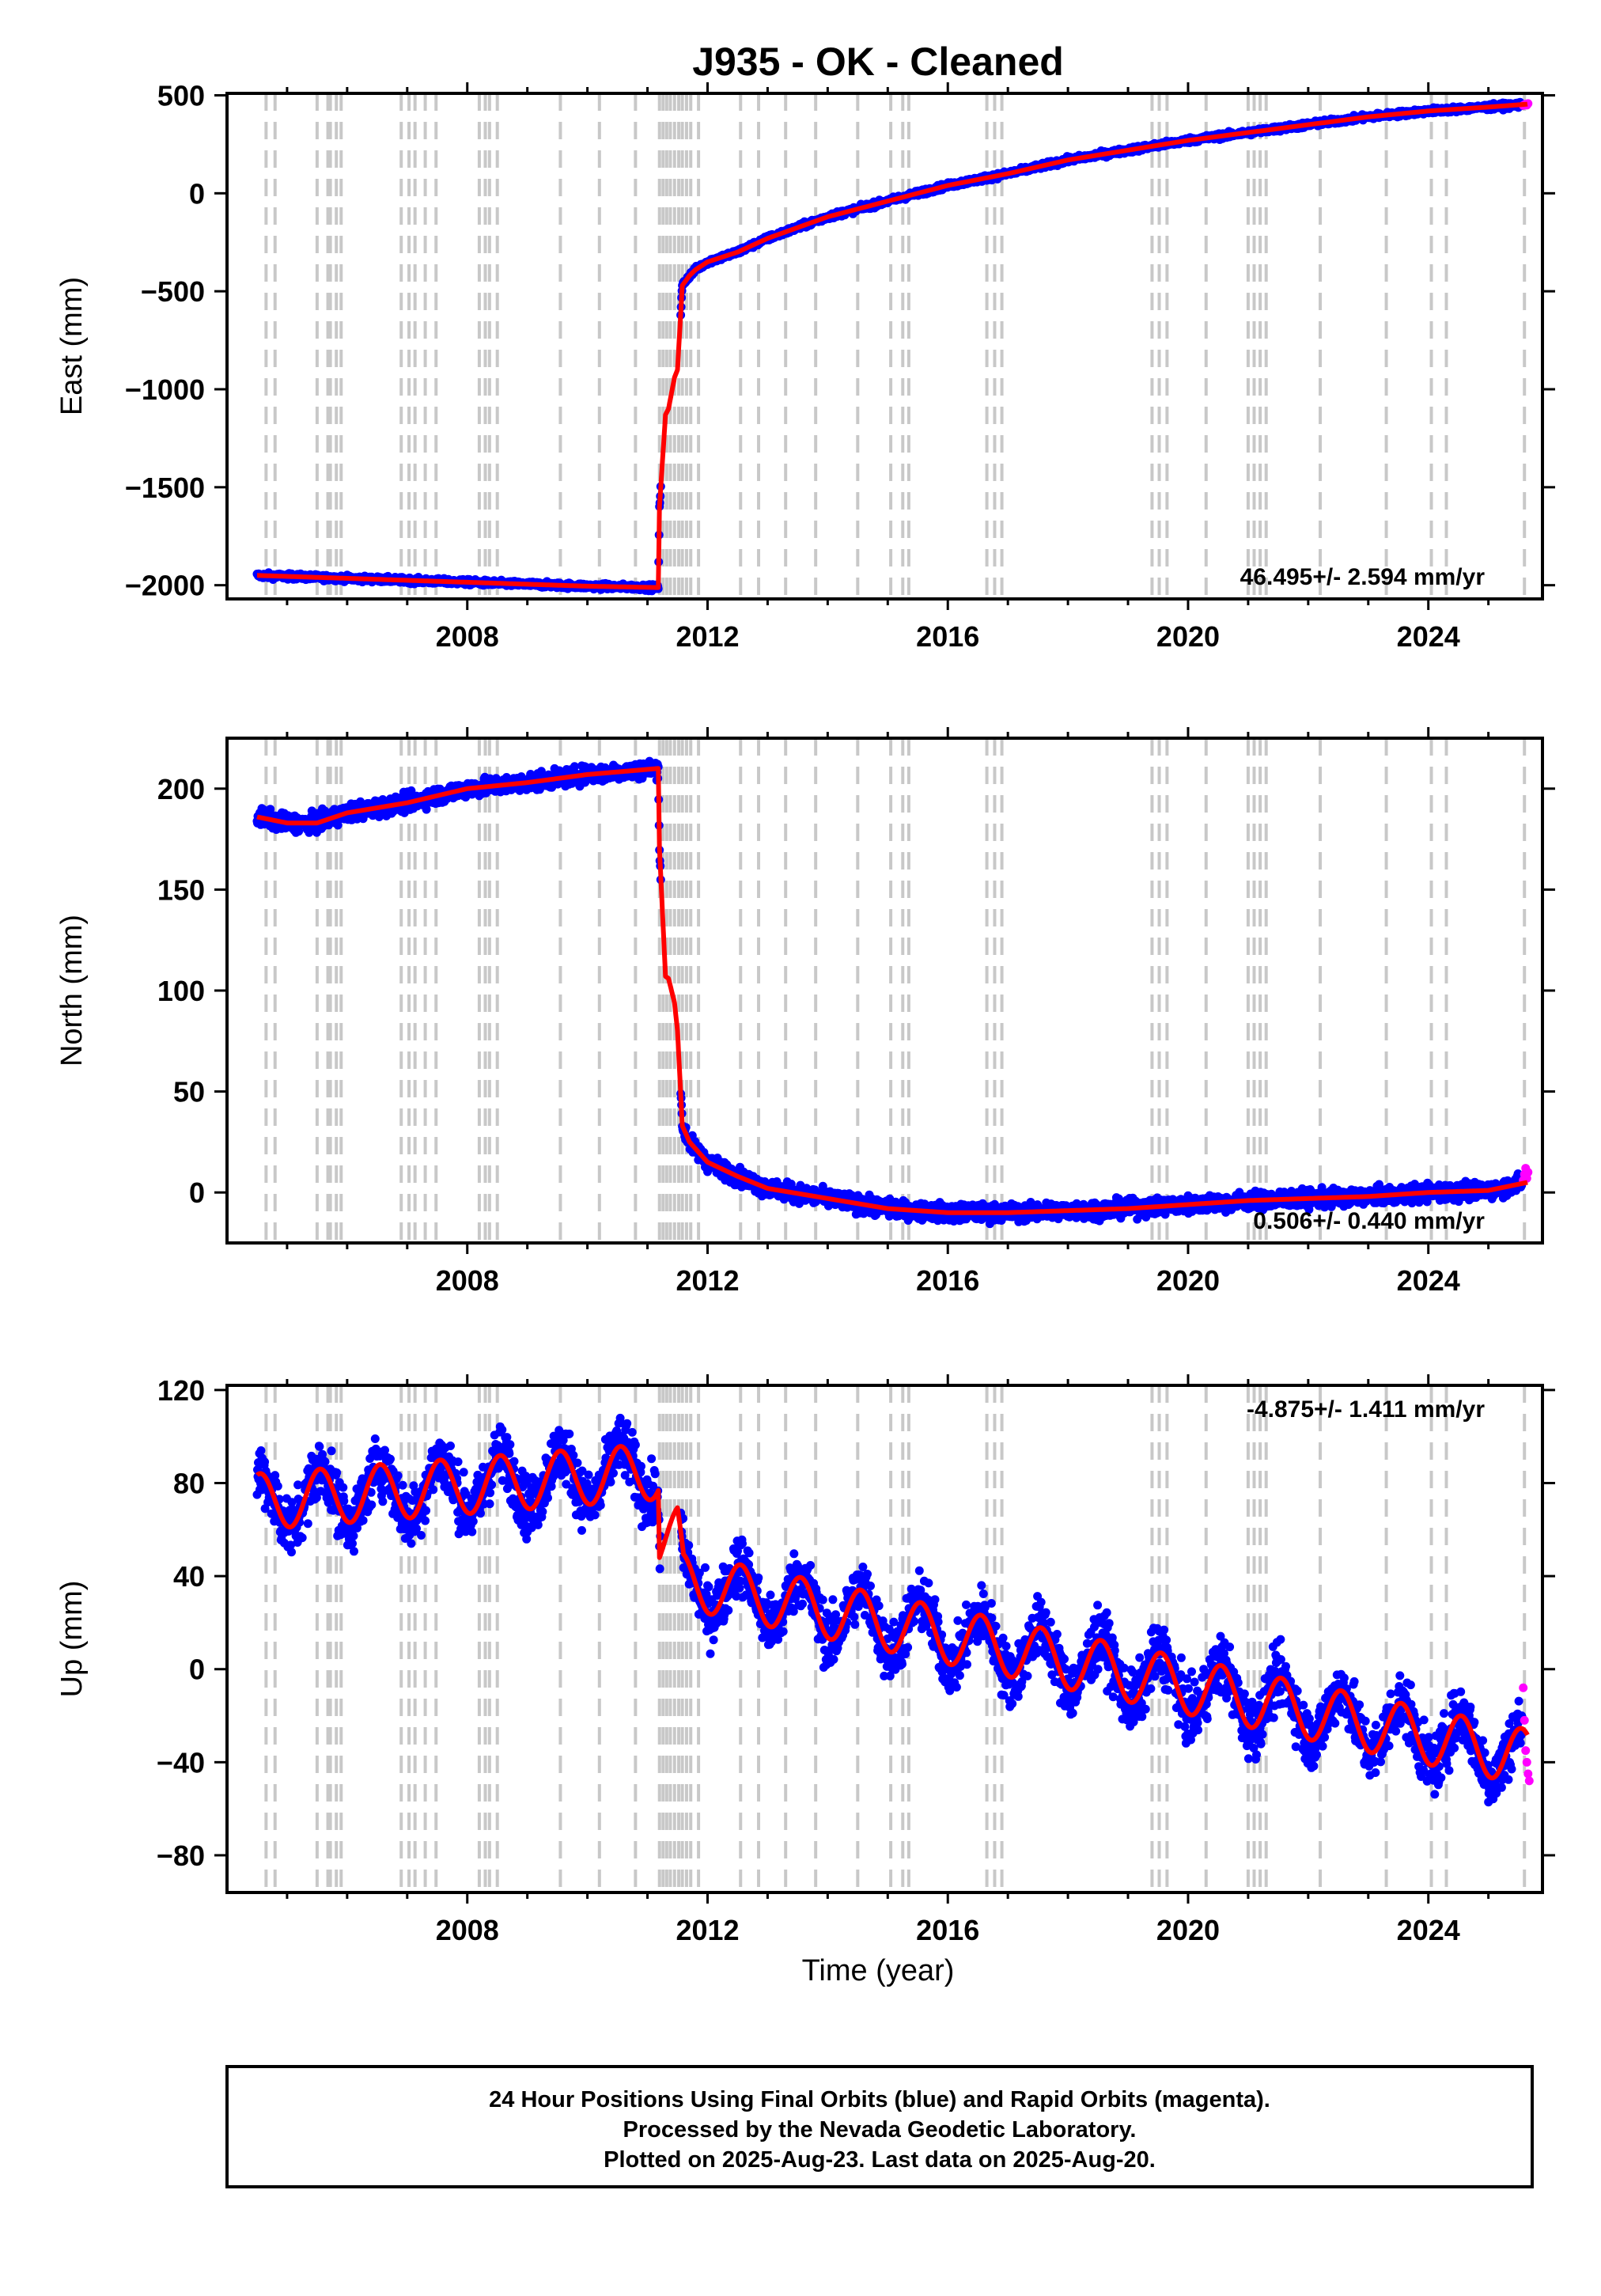 This screenshot has height=2296, width=1601. Describe the element at coordinates (72, 1639) in the screenshot. I see `y-axis-label: Up (mm)` at that location.